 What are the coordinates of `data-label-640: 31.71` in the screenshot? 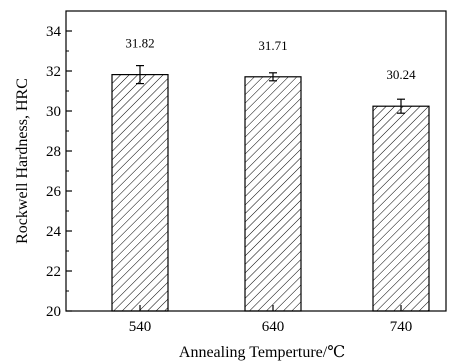 It's located at (272, 45).